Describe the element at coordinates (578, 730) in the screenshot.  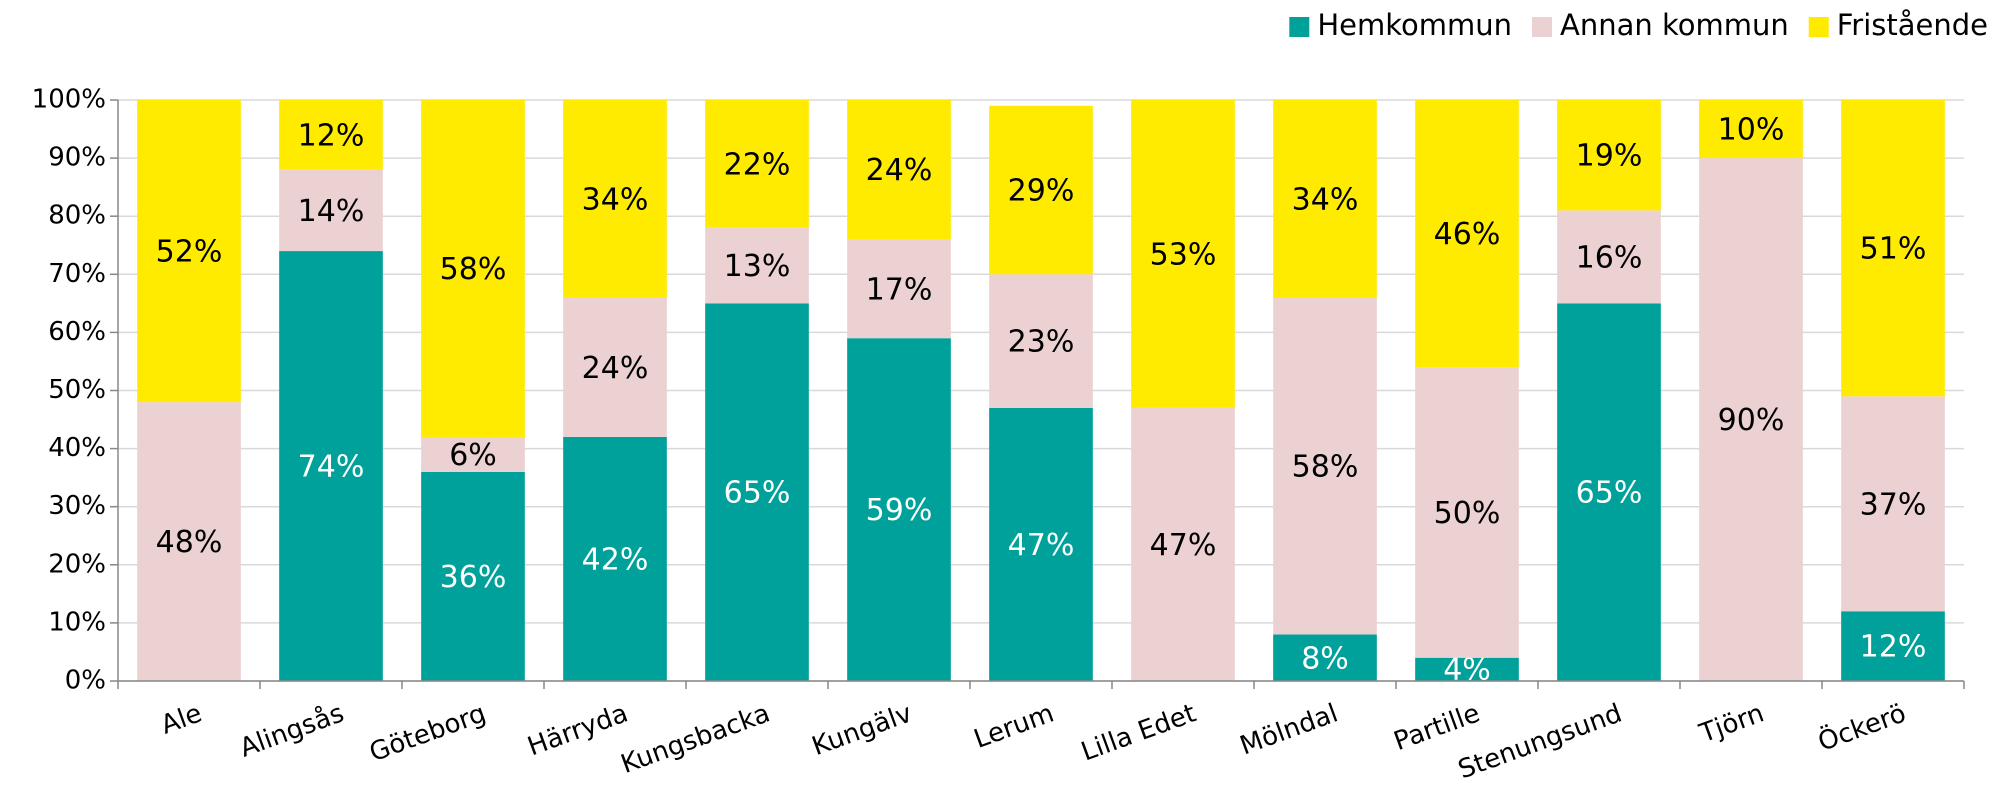
I see `x-tick-label: Härryda` at that location.